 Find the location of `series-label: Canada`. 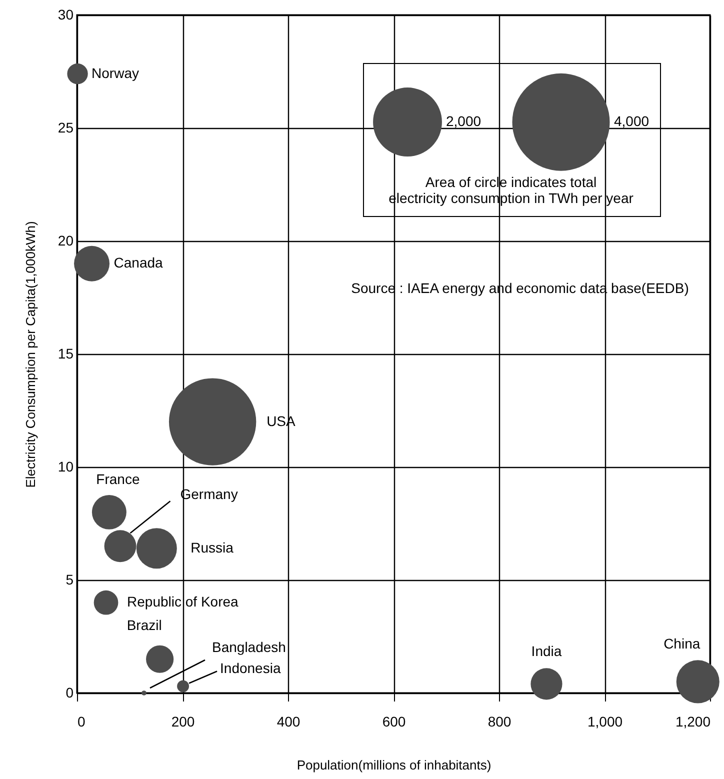

series-label: Canada is located at coordinates (139, 262).